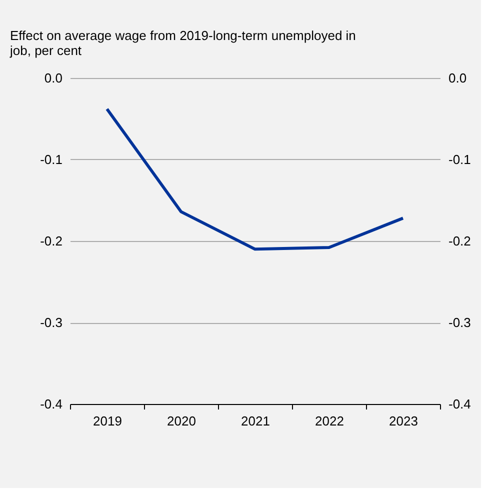  What do you see at coordinates (51, 404) in the screenshot?
I see `y-tick-label: -0.4` at bounding box center [51, 404].